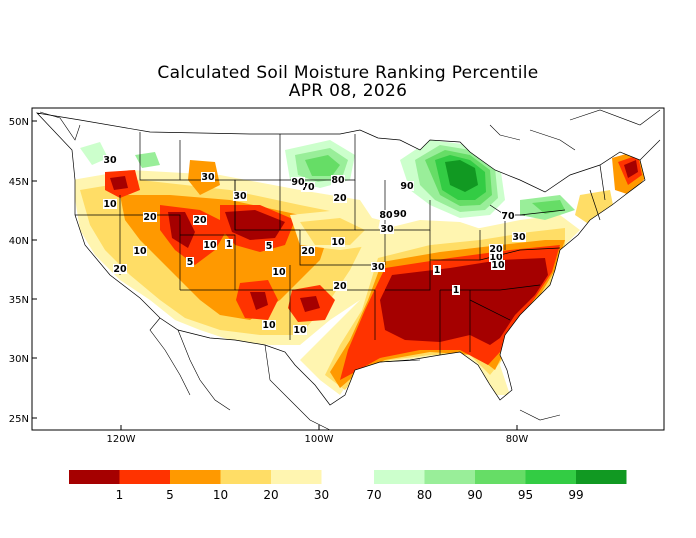 This screenshot has height=538, width=696. I want to click on lat-label: 30N, so click(19, 359).